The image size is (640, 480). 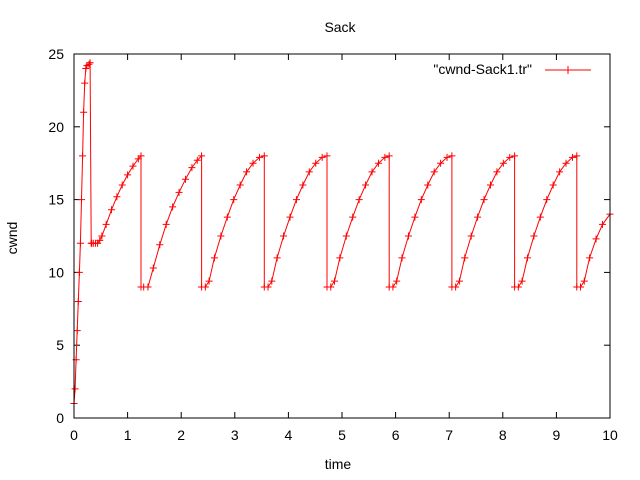 What do you see at coordinates (235, 435) in the screenshot?
I see `x-tick-label: 3` at bounding box center [235, 435].